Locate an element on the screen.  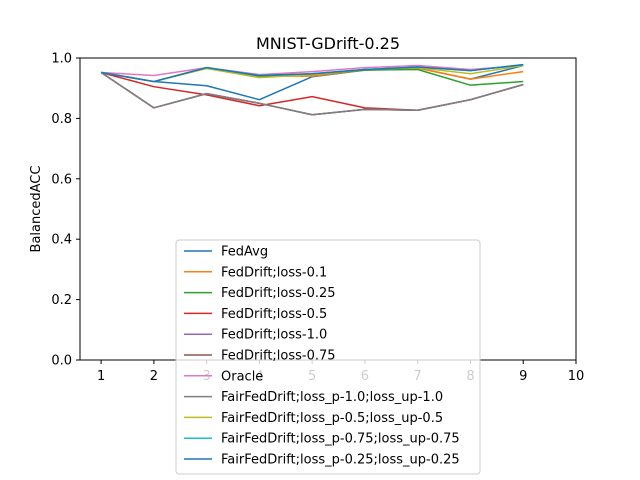
series-lines is located at coordinates (312, 89).